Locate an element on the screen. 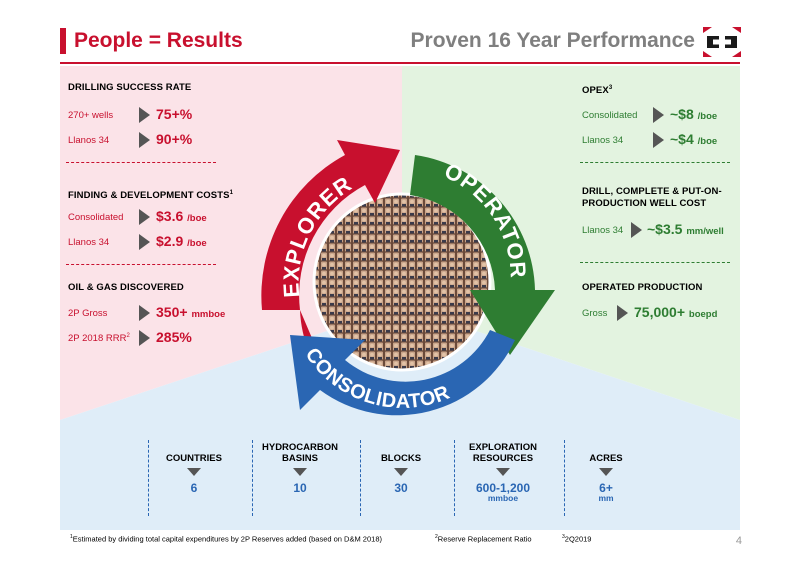 The image size is (800, 566). stat-value: 30 is located at coordinates (401, 488).